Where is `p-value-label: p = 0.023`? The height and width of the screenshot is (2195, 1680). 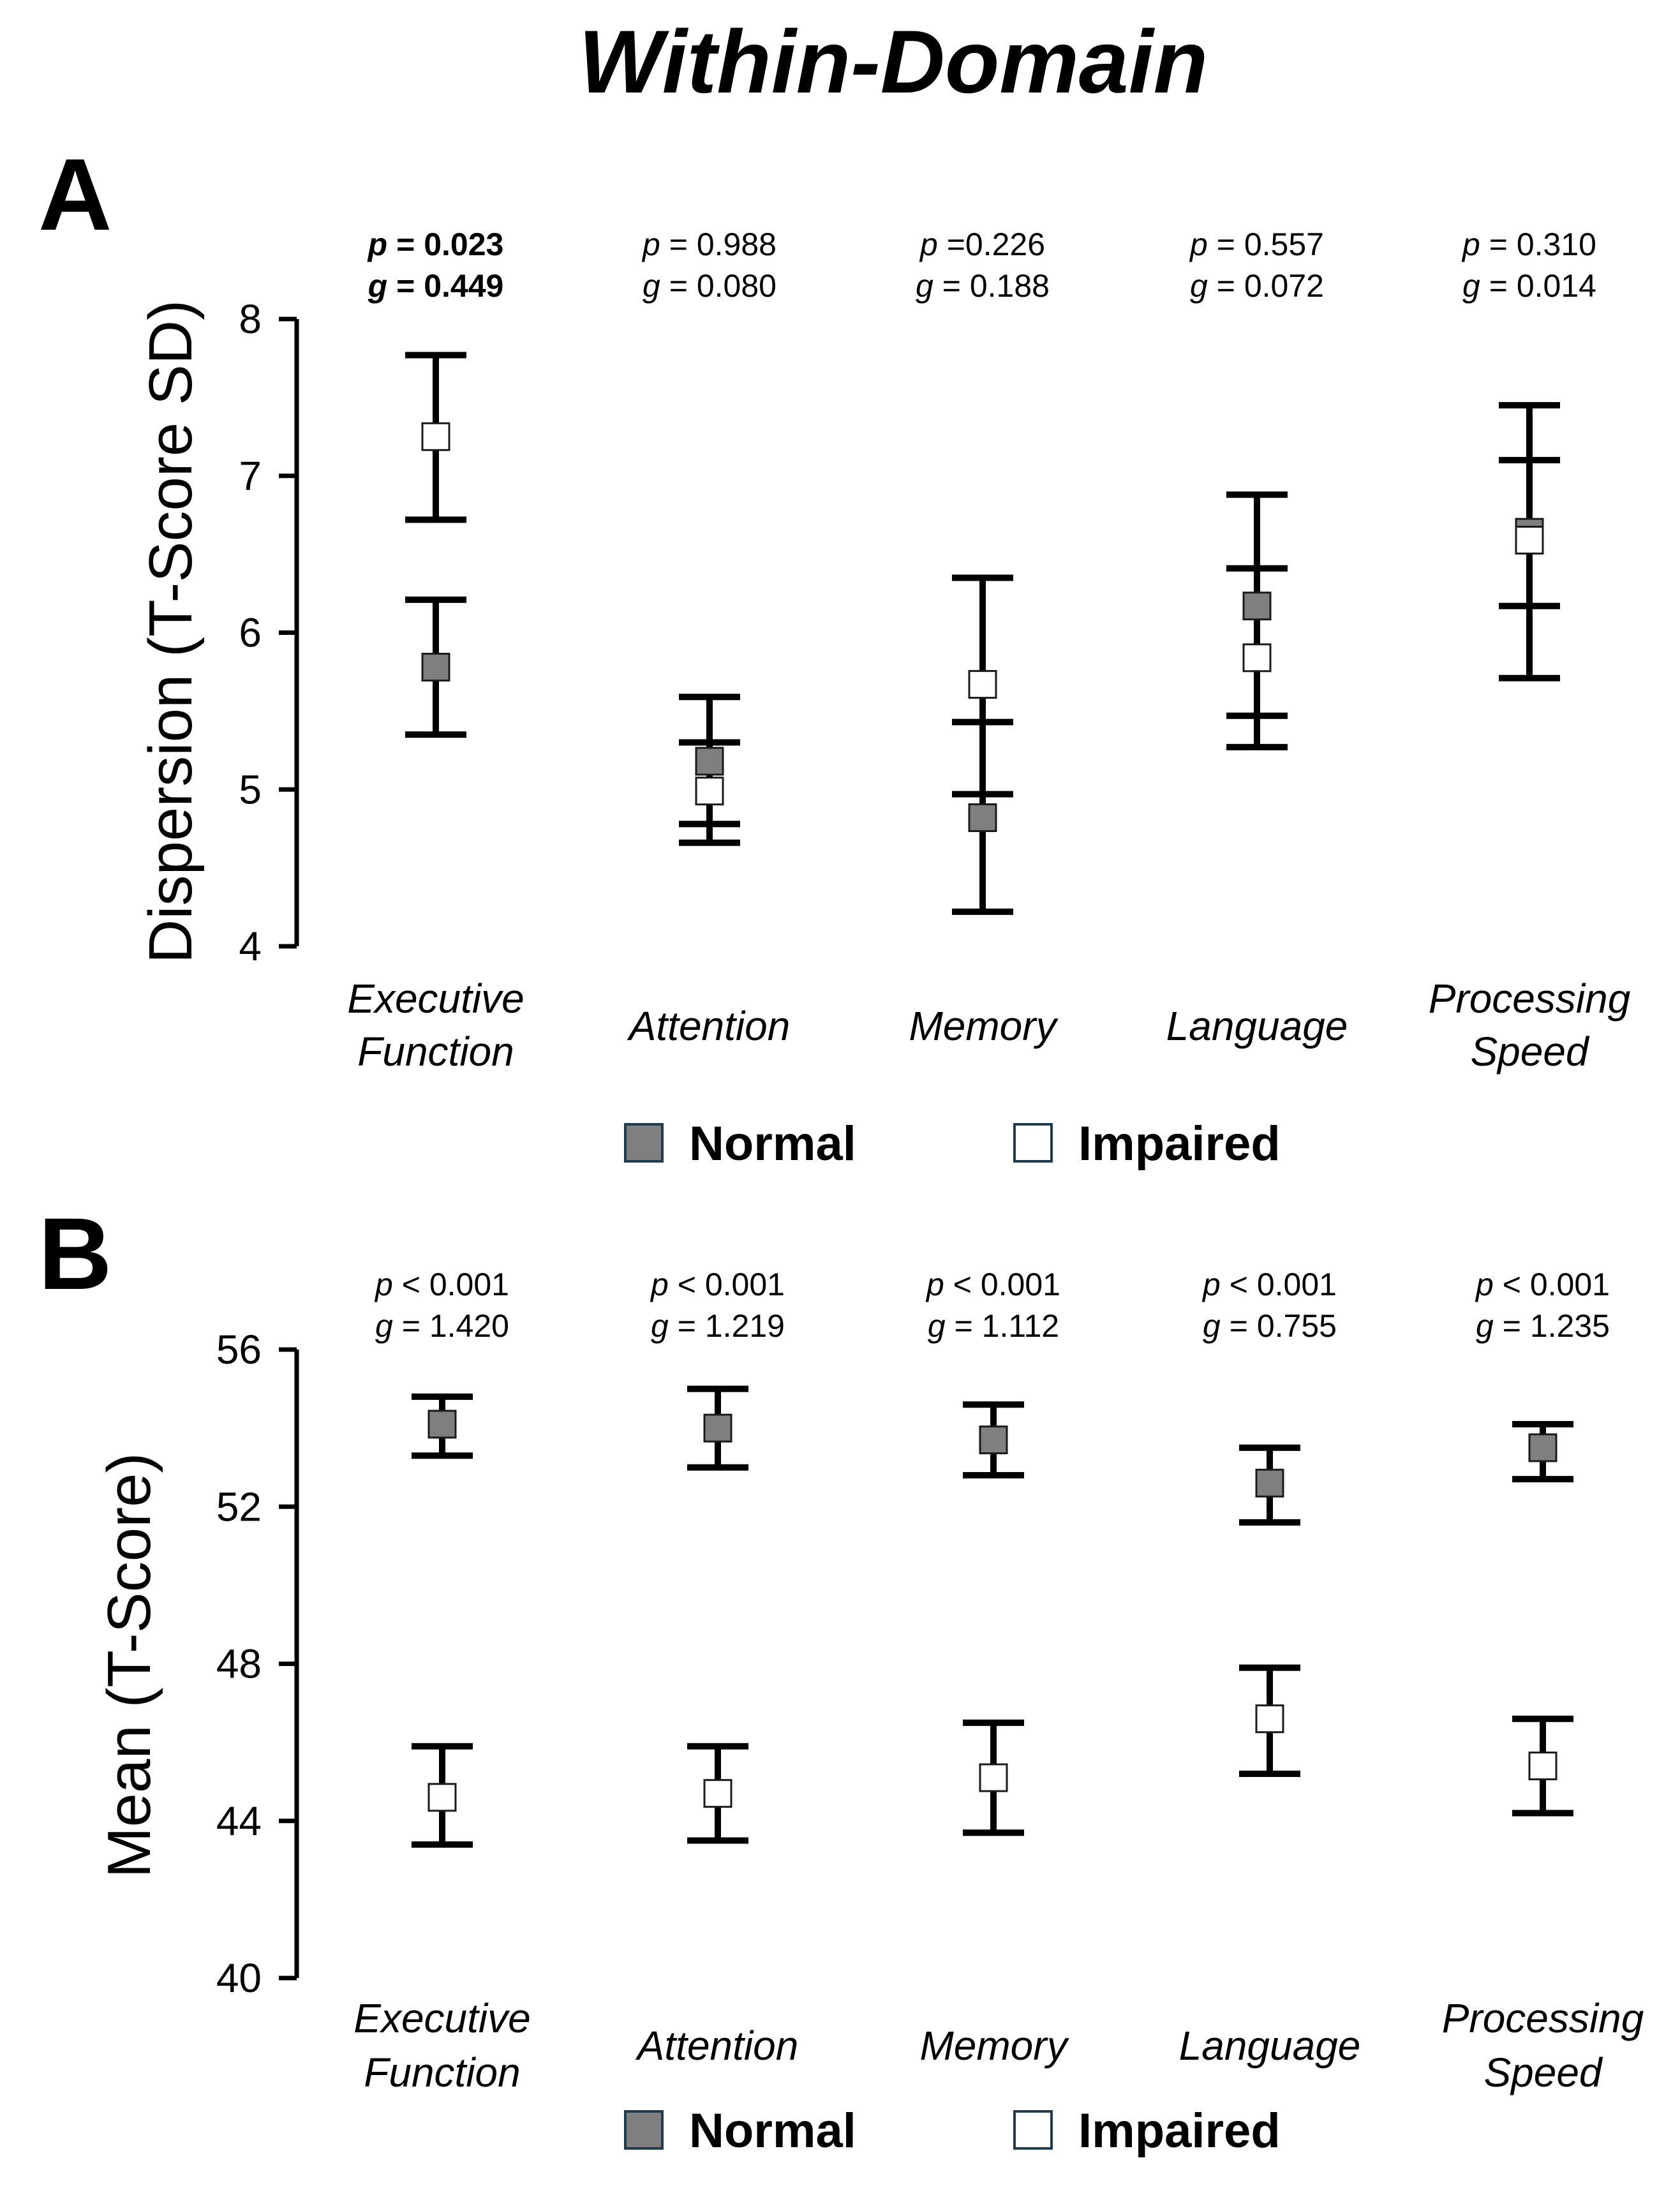 p-value-label: p = 0.023 is located at coordinates (435, 244).